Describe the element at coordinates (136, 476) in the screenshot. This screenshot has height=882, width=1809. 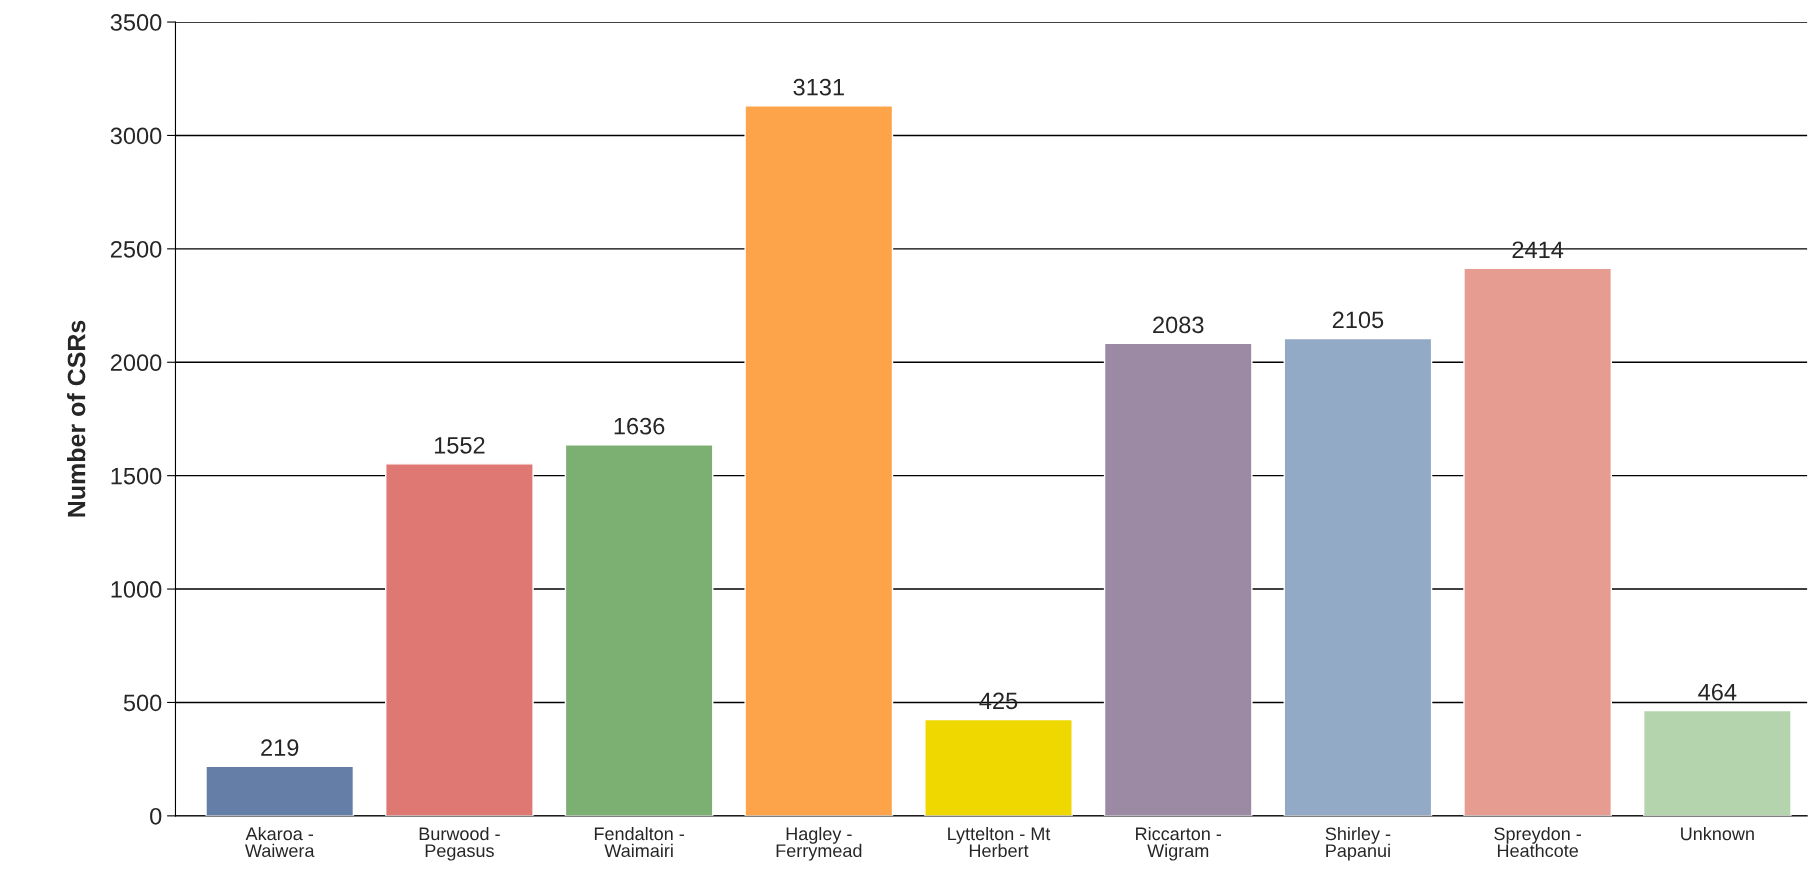
I see `y-tick-label: 1500` at that location.